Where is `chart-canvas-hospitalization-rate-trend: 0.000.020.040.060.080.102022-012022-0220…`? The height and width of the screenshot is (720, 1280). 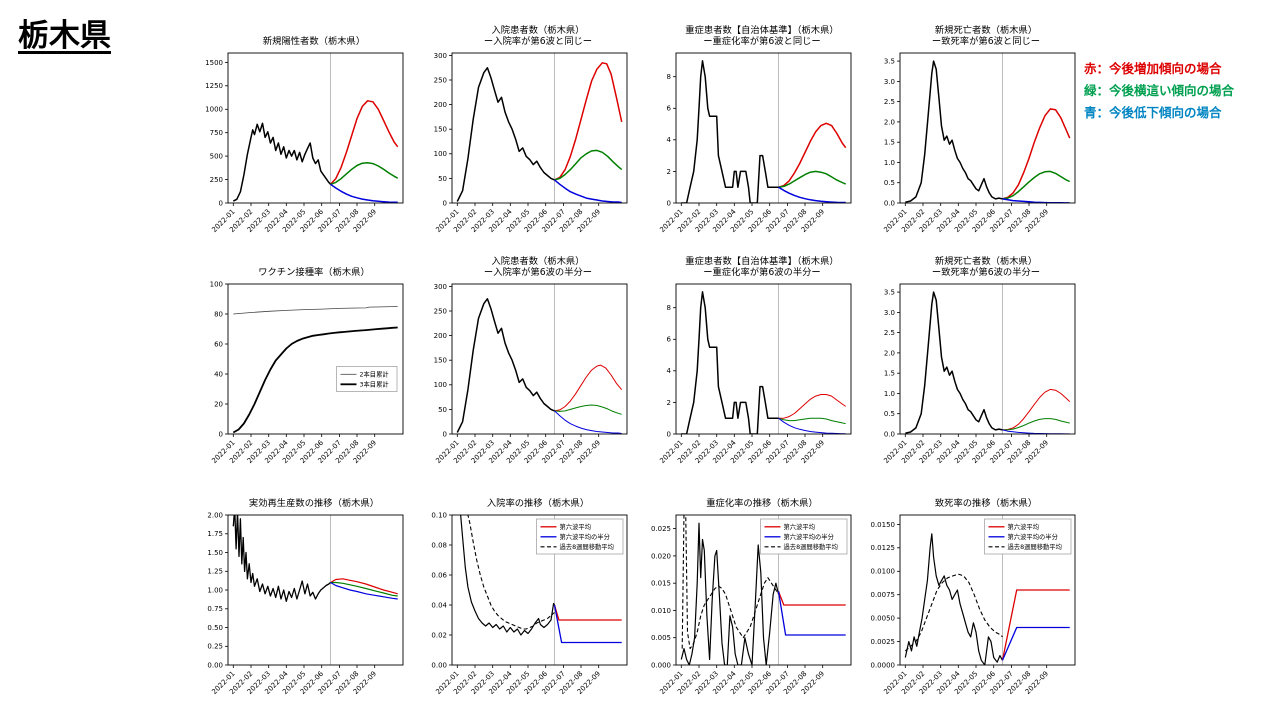 chart-canvas-hospitalization-rate-trend: 0.000.020.040.060.080.102022-012022-0220… is located at coordinates (529, 603).